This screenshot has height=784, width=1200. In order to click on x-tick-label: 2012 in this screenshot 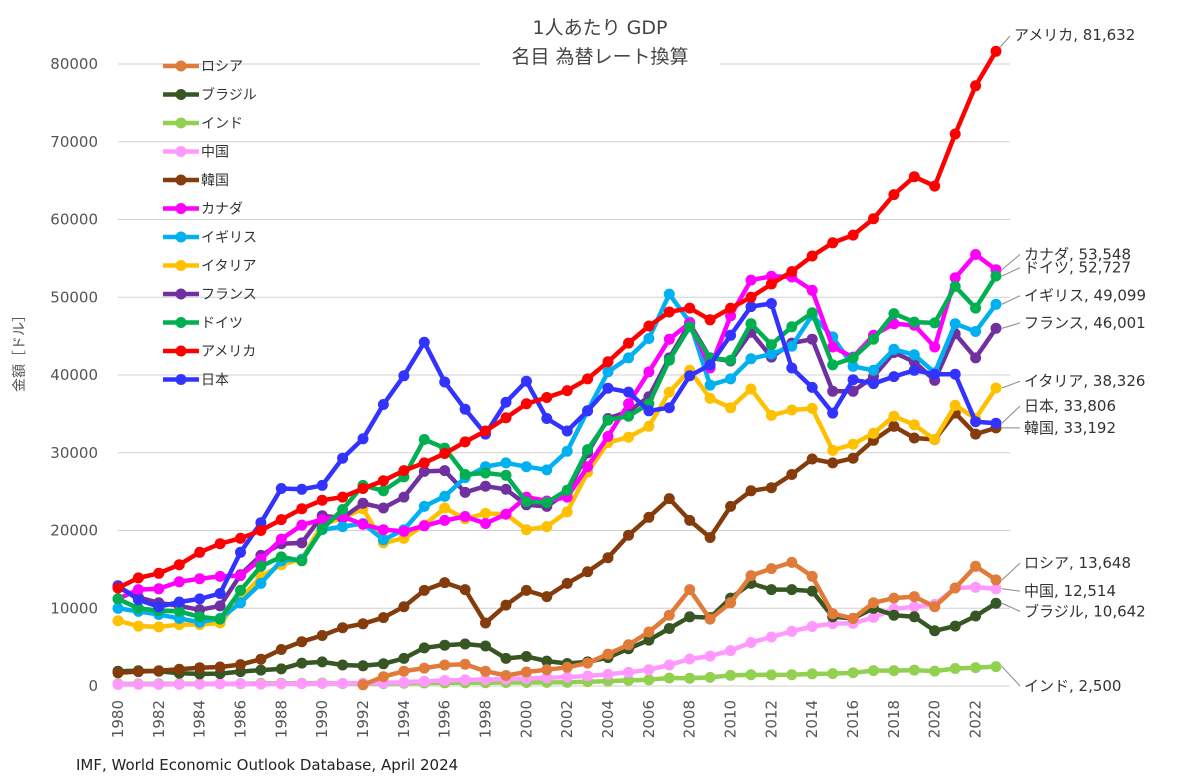, I will do `click(771, 719)`.